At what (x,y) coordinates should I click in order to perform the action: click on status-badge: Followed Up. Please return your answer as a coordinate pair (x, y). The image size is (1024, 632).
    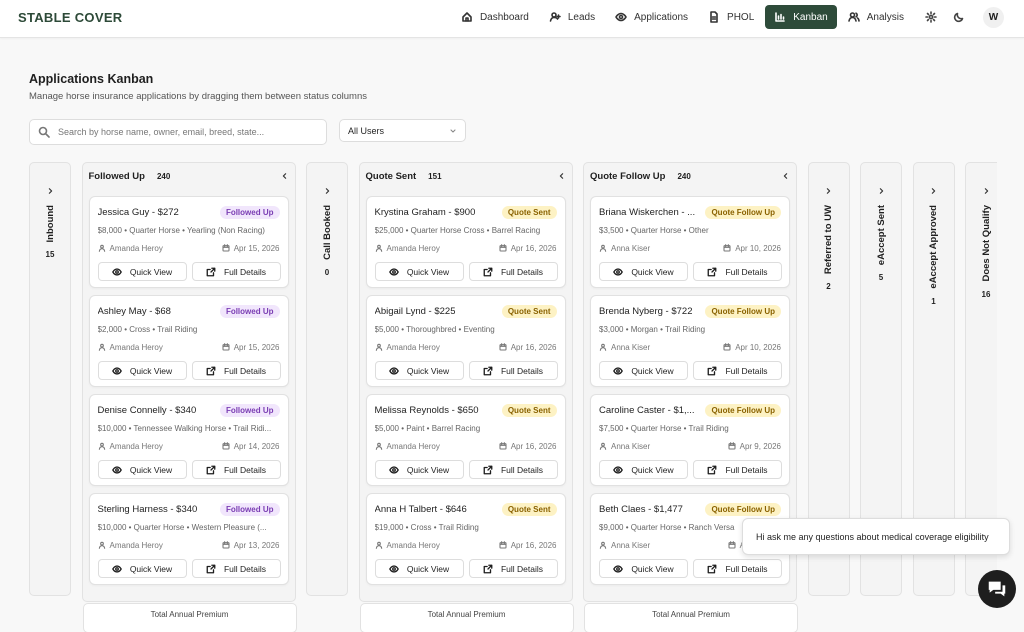
    Looking at the image, I should click on (249, 212).